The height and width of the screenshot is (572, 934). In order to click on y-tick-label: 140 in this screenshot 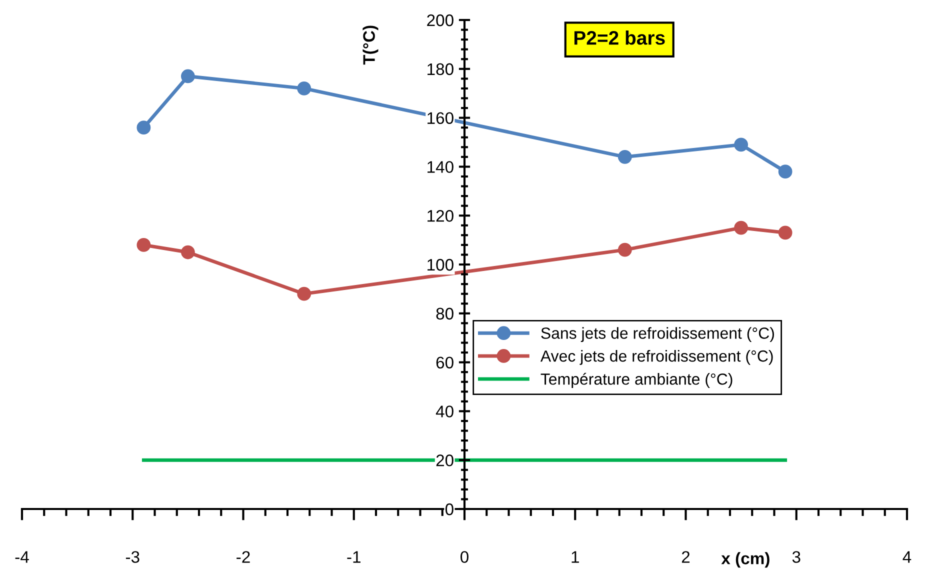, I will do `click(441, 167)`.